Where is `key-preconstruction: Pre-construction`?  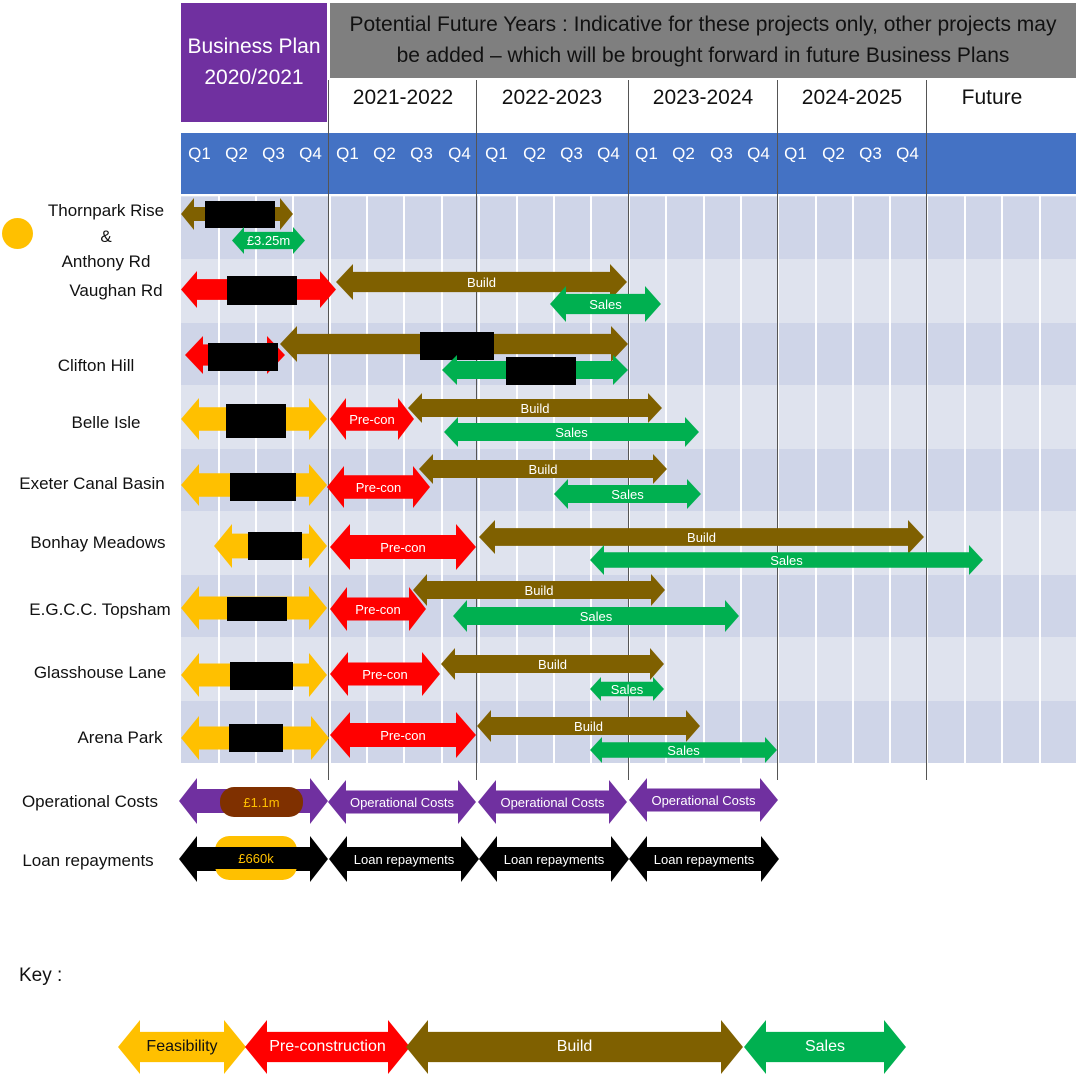
key-preconstruction: Pre-construction is located at coordinates (327, 1047).